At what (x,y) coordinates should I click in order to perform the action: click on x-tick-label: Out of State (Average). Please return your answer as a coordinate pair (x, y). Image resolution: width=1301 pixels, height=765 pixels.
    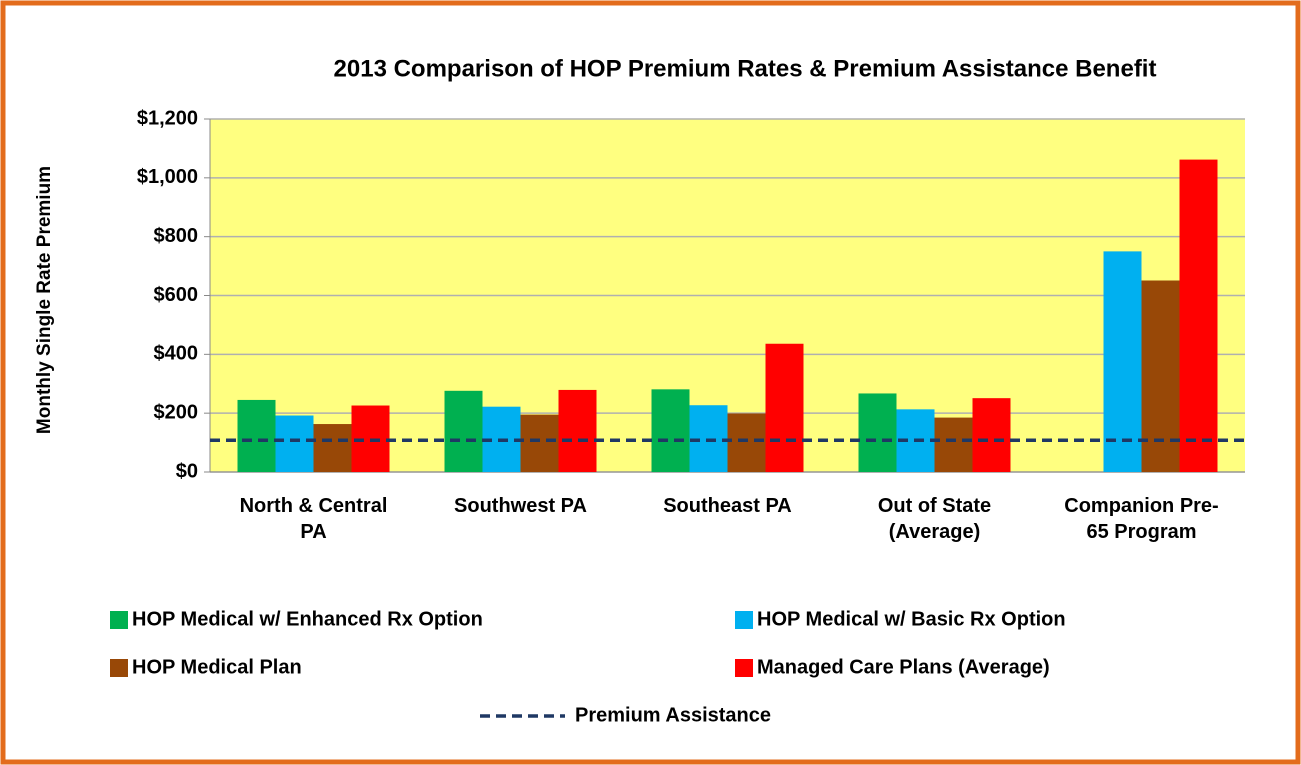
    Looking at the image, I should click on (934, 519).